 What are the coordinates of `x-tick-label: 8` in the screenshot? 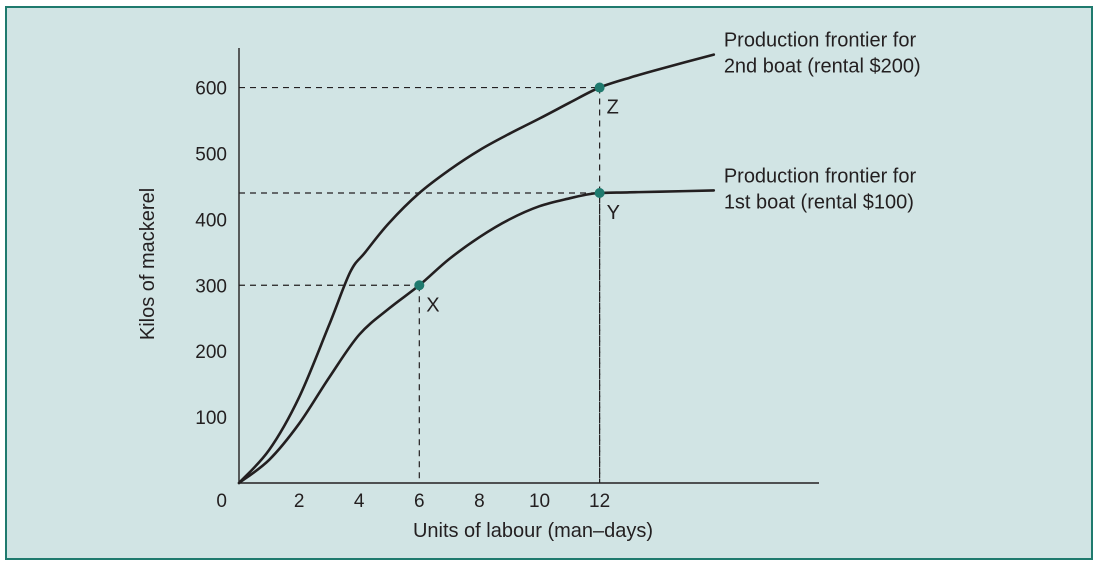 It's located at (479, 501).